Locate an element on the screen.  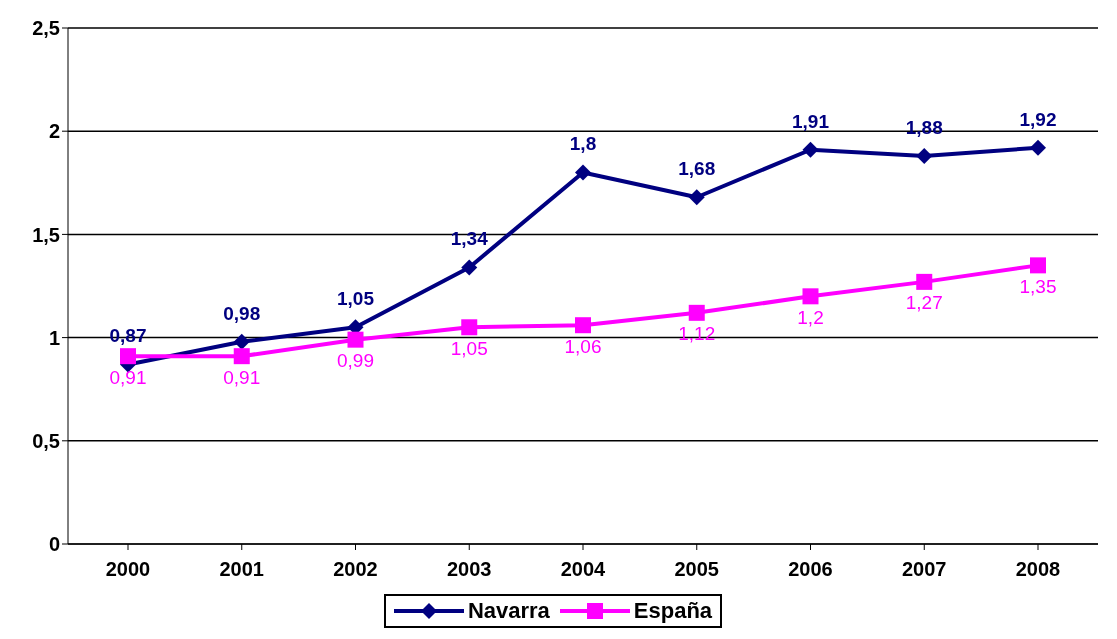
data-label: 1,68 is located at coordinates (697, 169).